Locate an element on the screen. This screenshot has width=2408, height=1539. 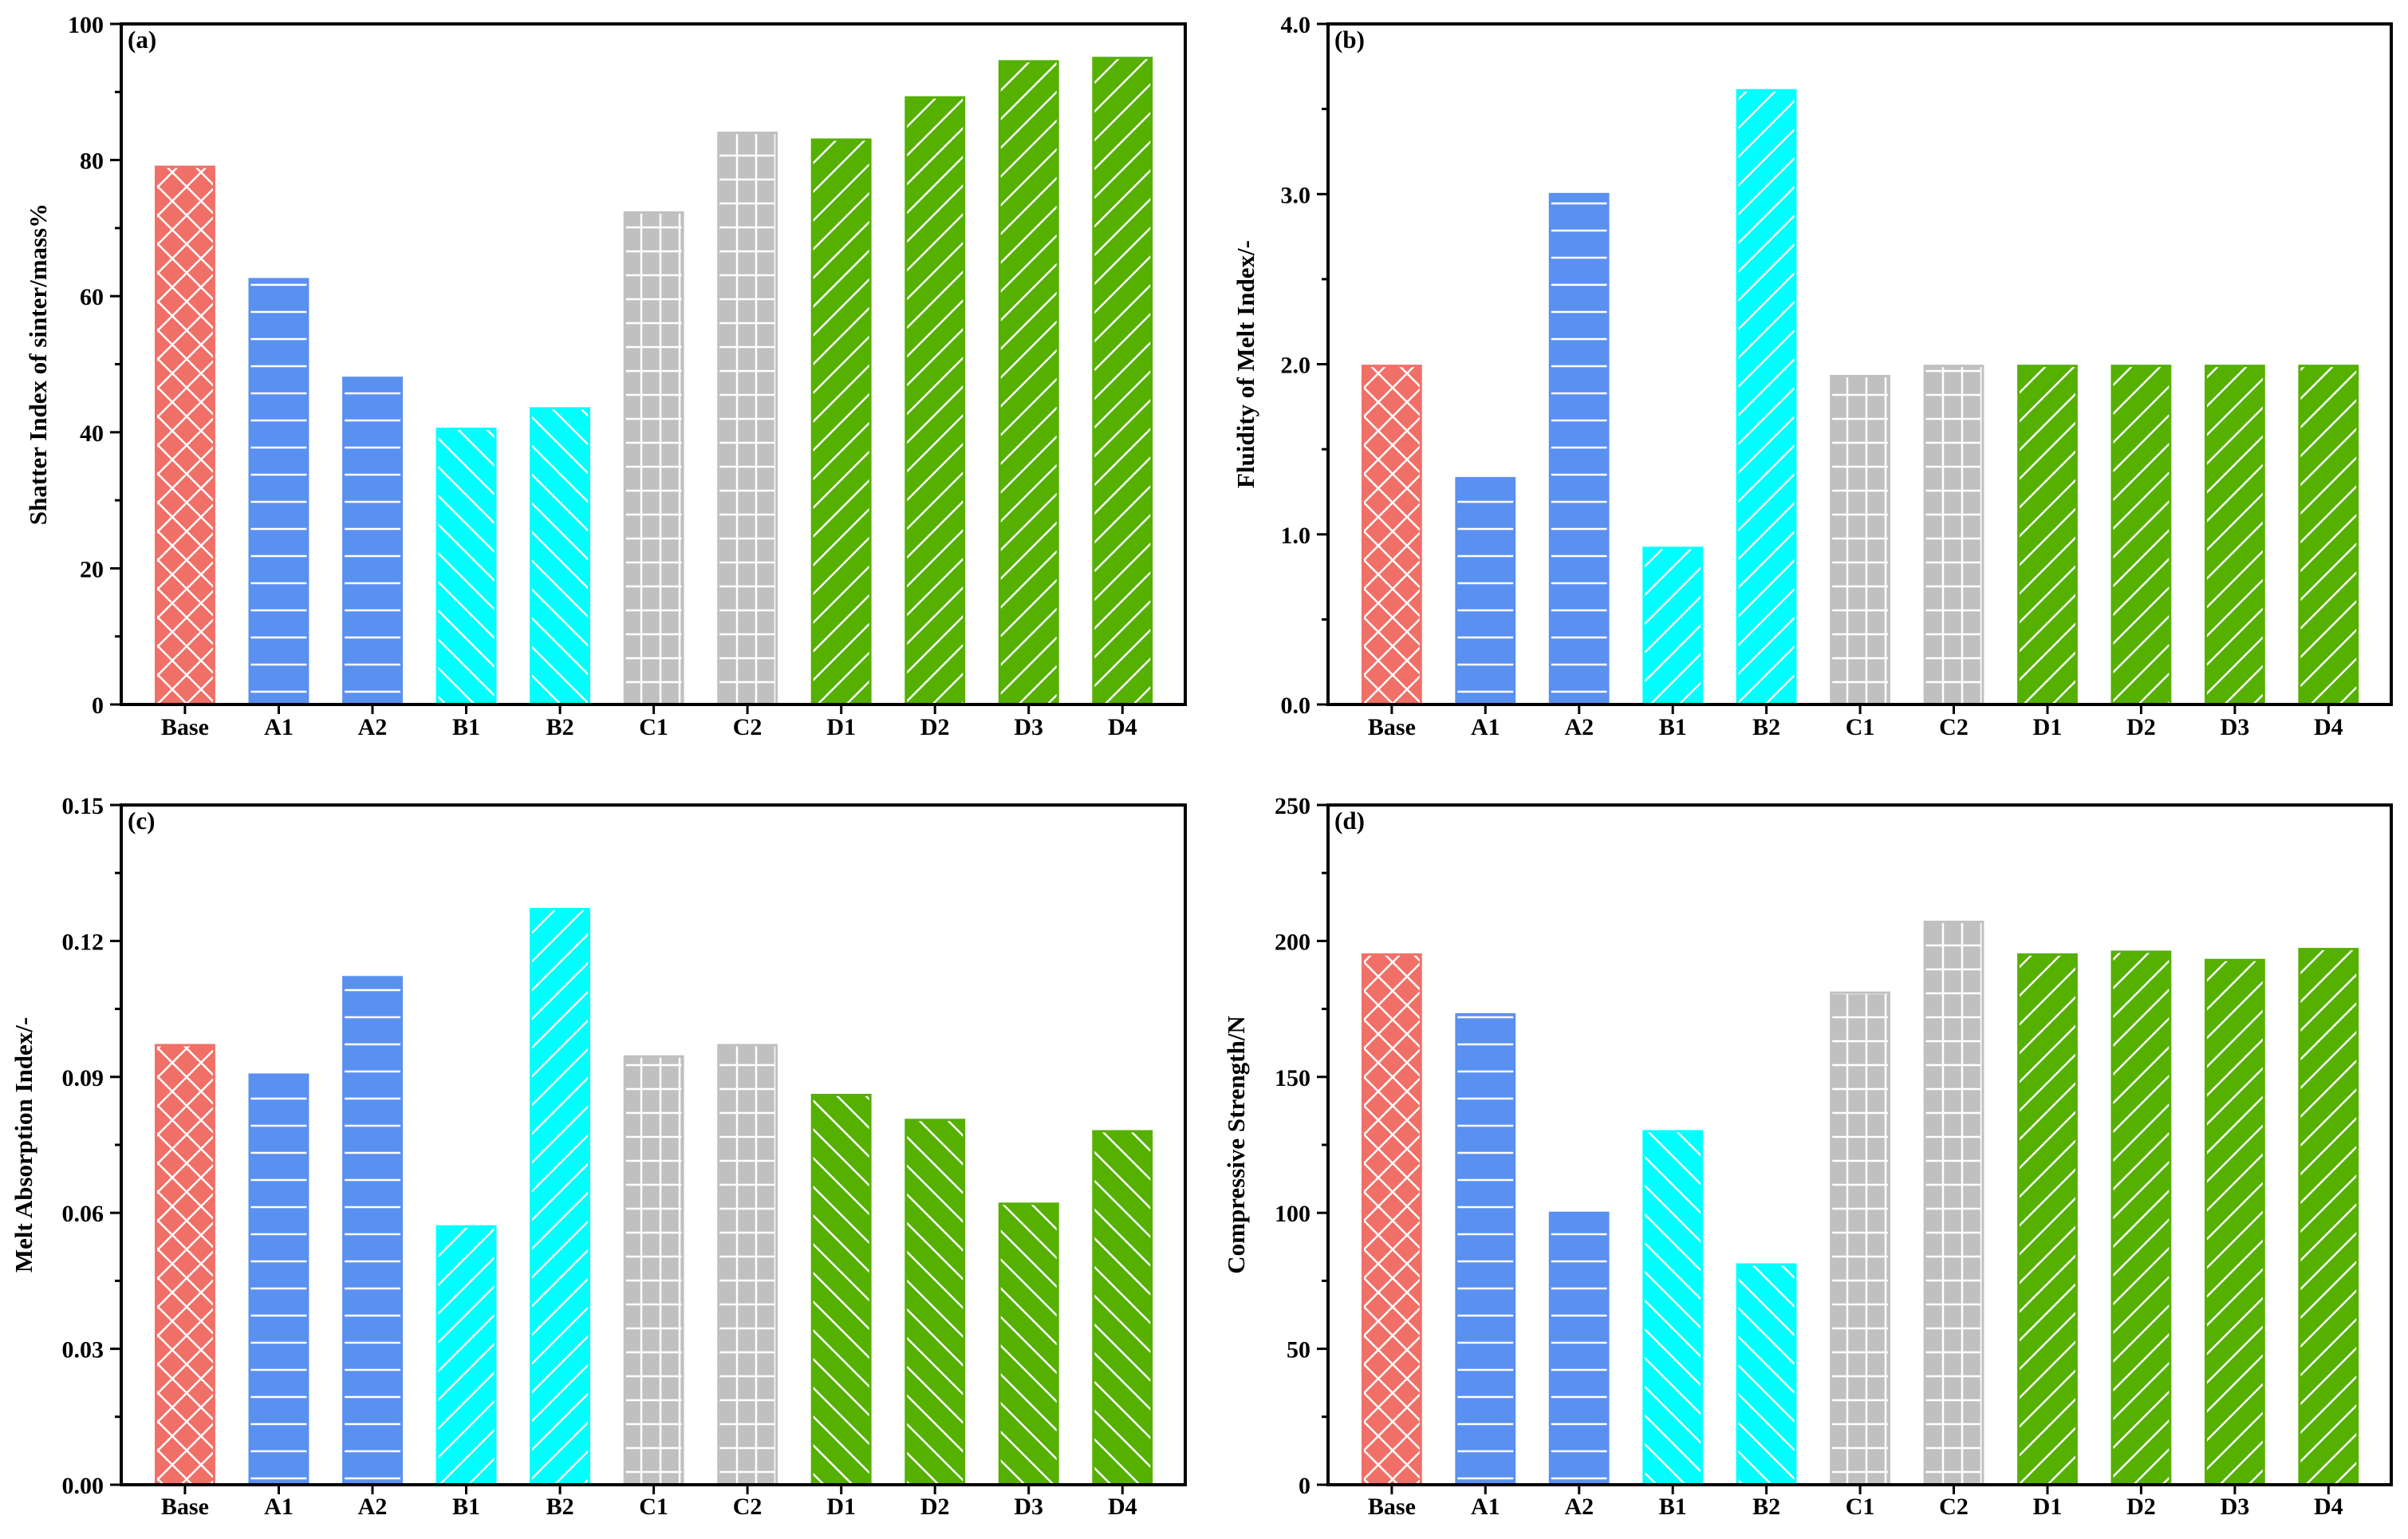
y-axis-title: Melt Absorption Index/- is located at coordinates (23, 1145).